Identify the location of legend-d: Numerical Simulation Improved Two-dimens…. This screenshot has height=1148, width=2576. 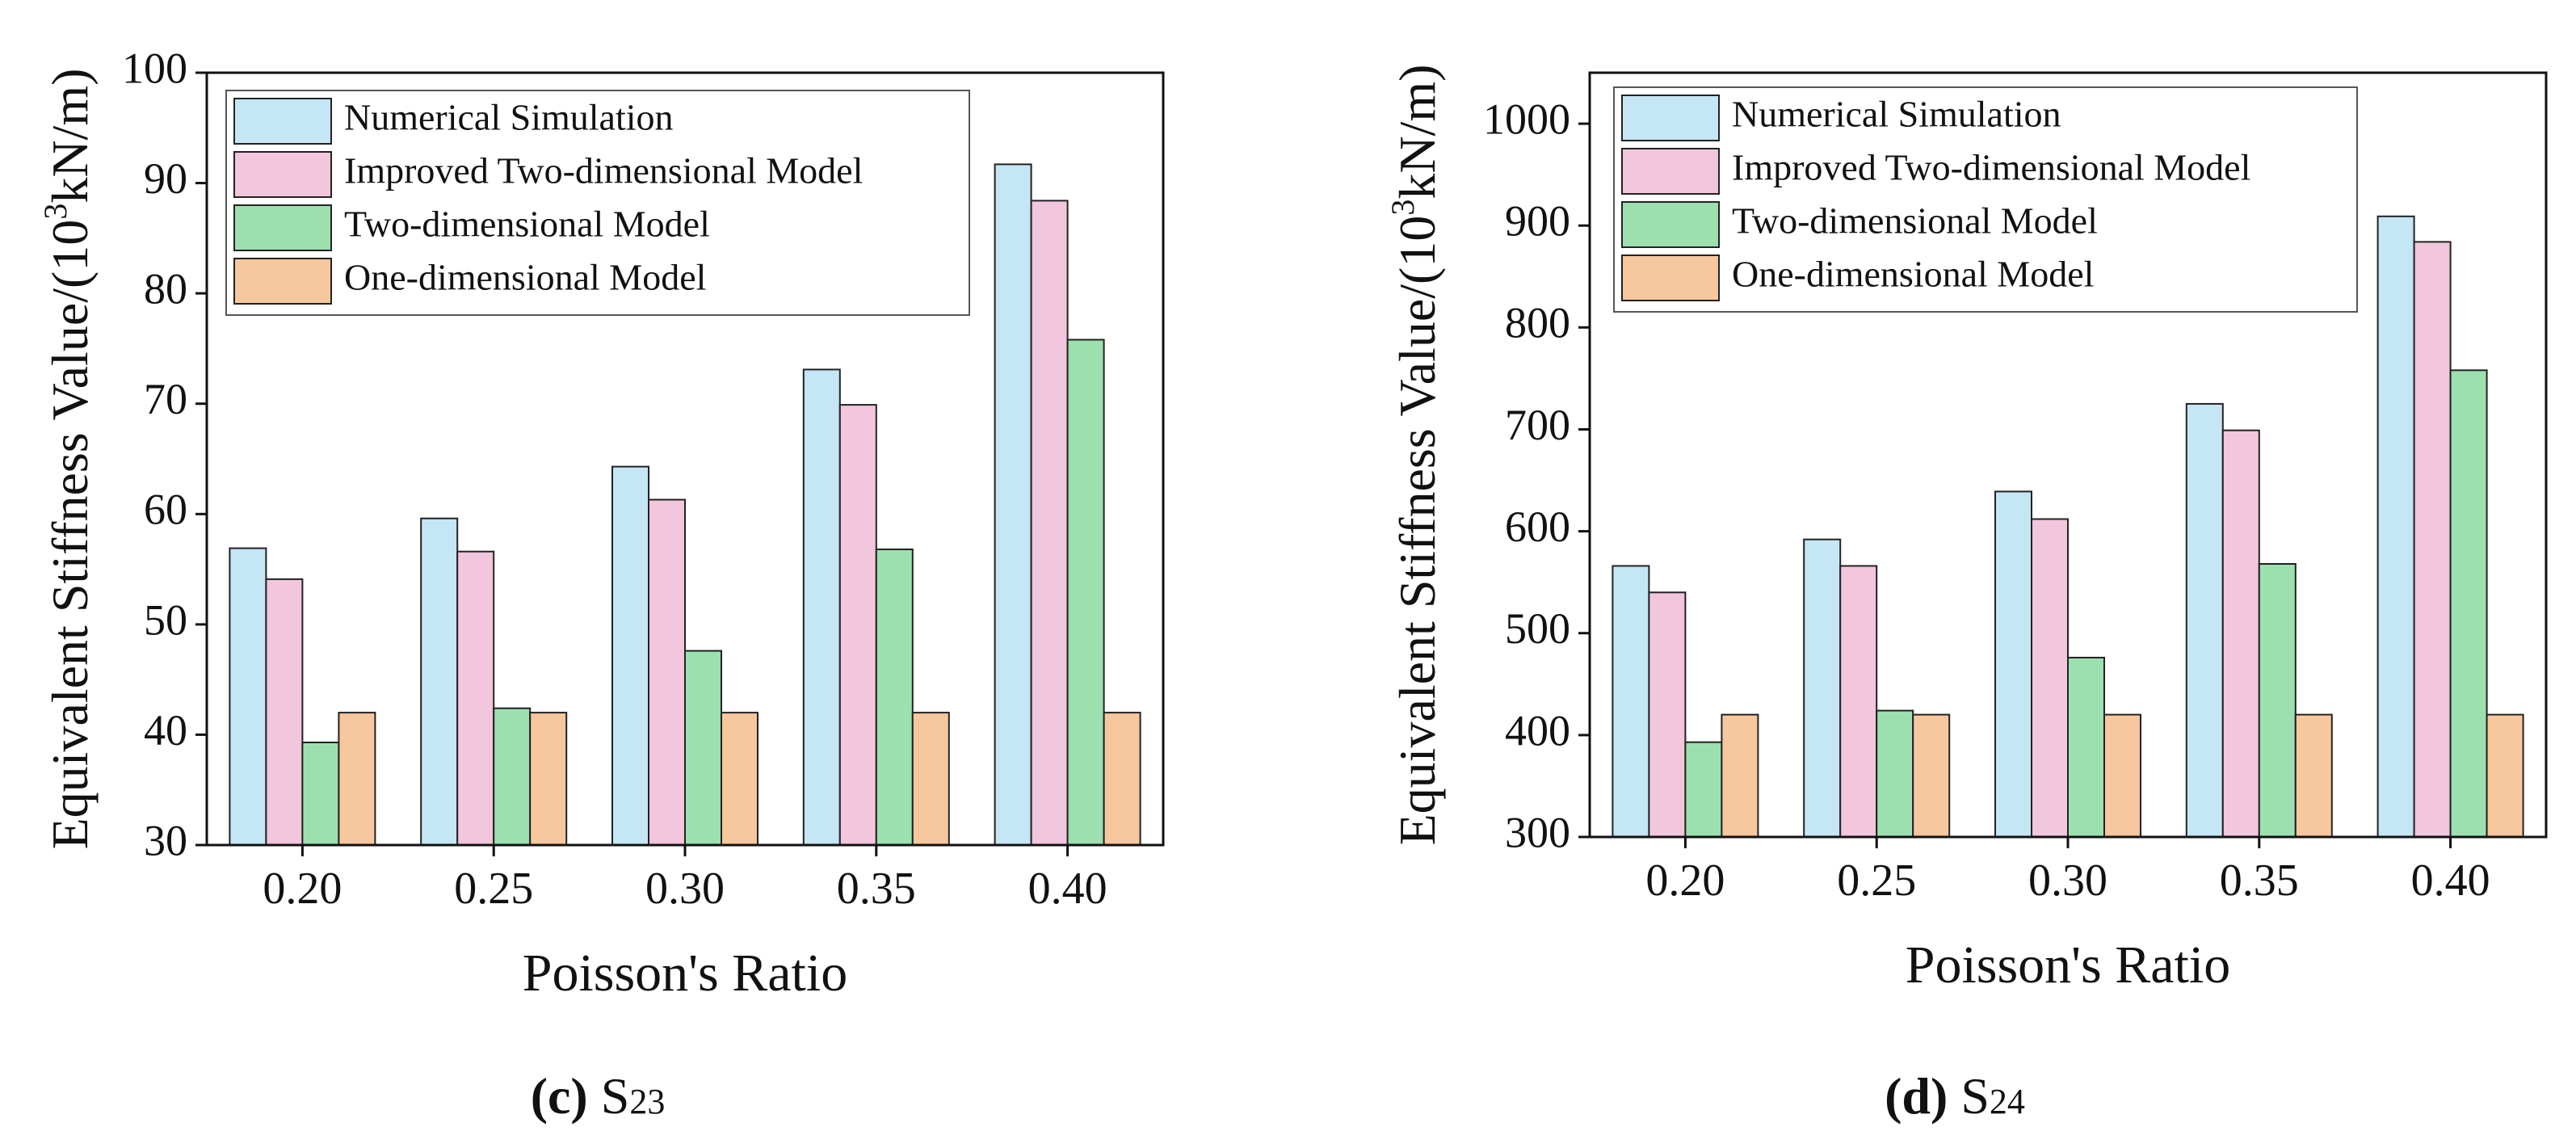
(1986, 199).